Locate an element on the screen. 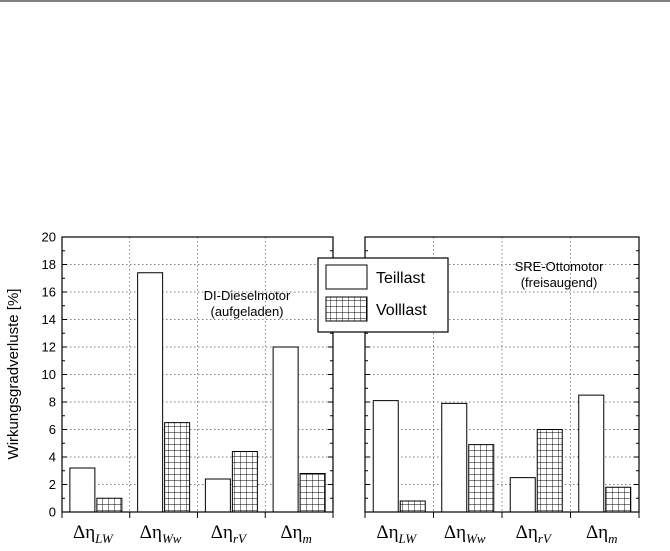 This screenshot has height=551, width=670. legend-swatch-volllast is located at coordinates (346, 309).